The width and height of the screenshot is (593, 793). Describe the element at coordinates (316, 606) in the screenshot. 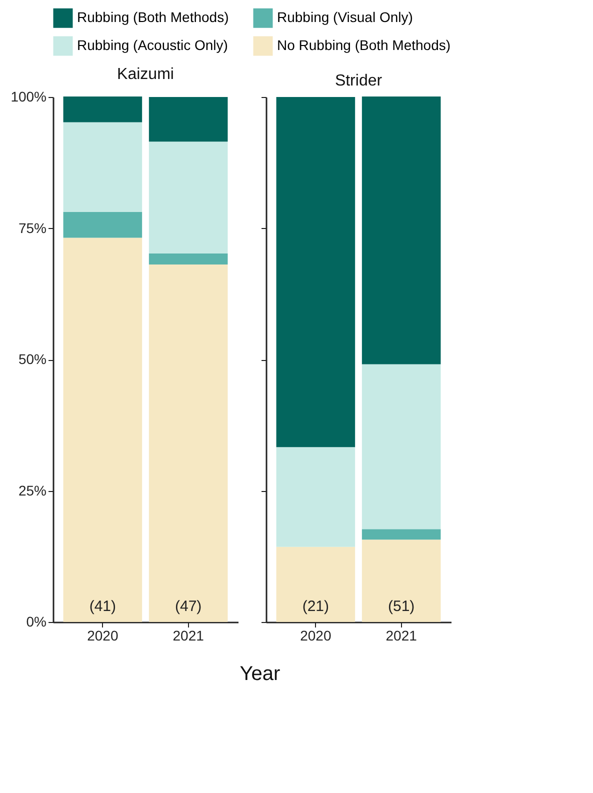

I see `annotation: (21)` at that location.